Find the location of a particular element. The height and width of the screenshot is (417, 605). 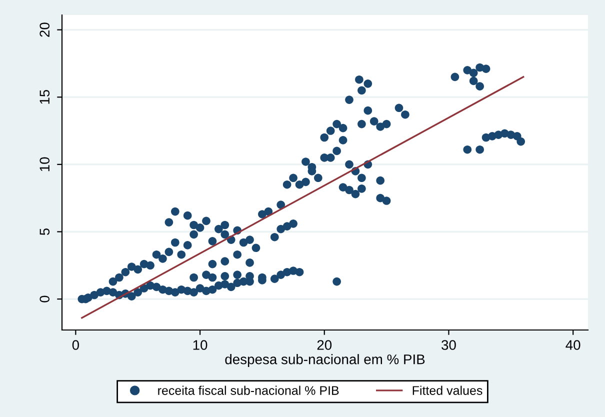

x-tick-label: 0 is located at coordinates (75, 345).